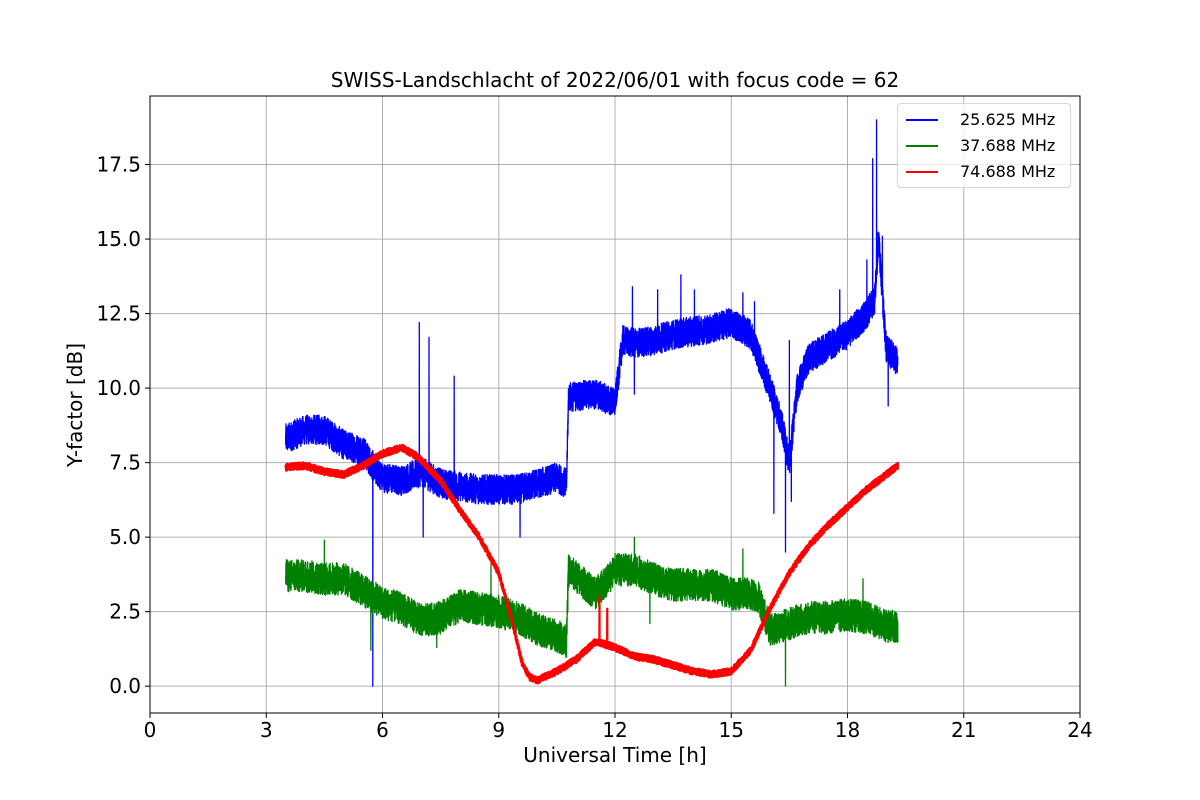 The image size is (1200, 800). Describe the element at coordinates (731, 730) in the screenshot. I see `x-tick-label: 15` at that location.